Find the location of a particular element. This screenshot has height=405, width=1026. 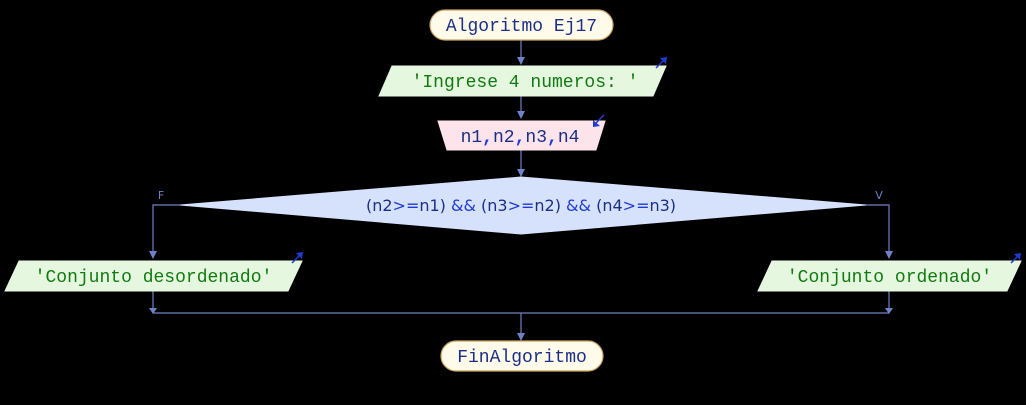

cond-op-3: >= is located at coordinates (636, 205).